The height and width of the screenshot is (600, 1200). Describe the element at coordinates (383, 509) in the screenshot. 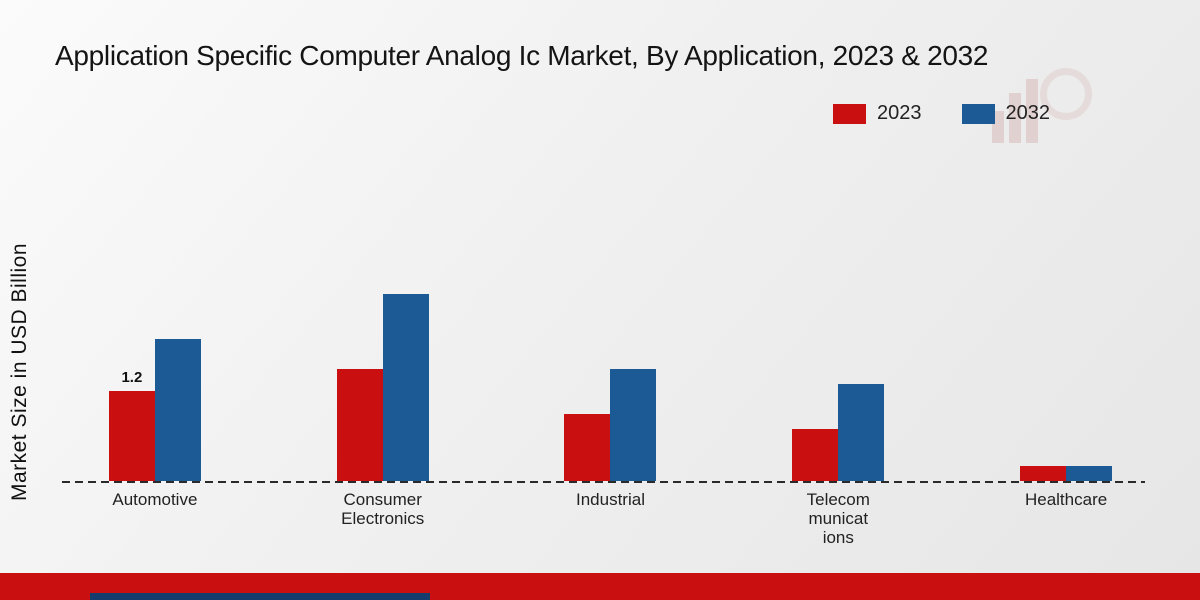

I see `category-label: Consumer Electronics` at that location.